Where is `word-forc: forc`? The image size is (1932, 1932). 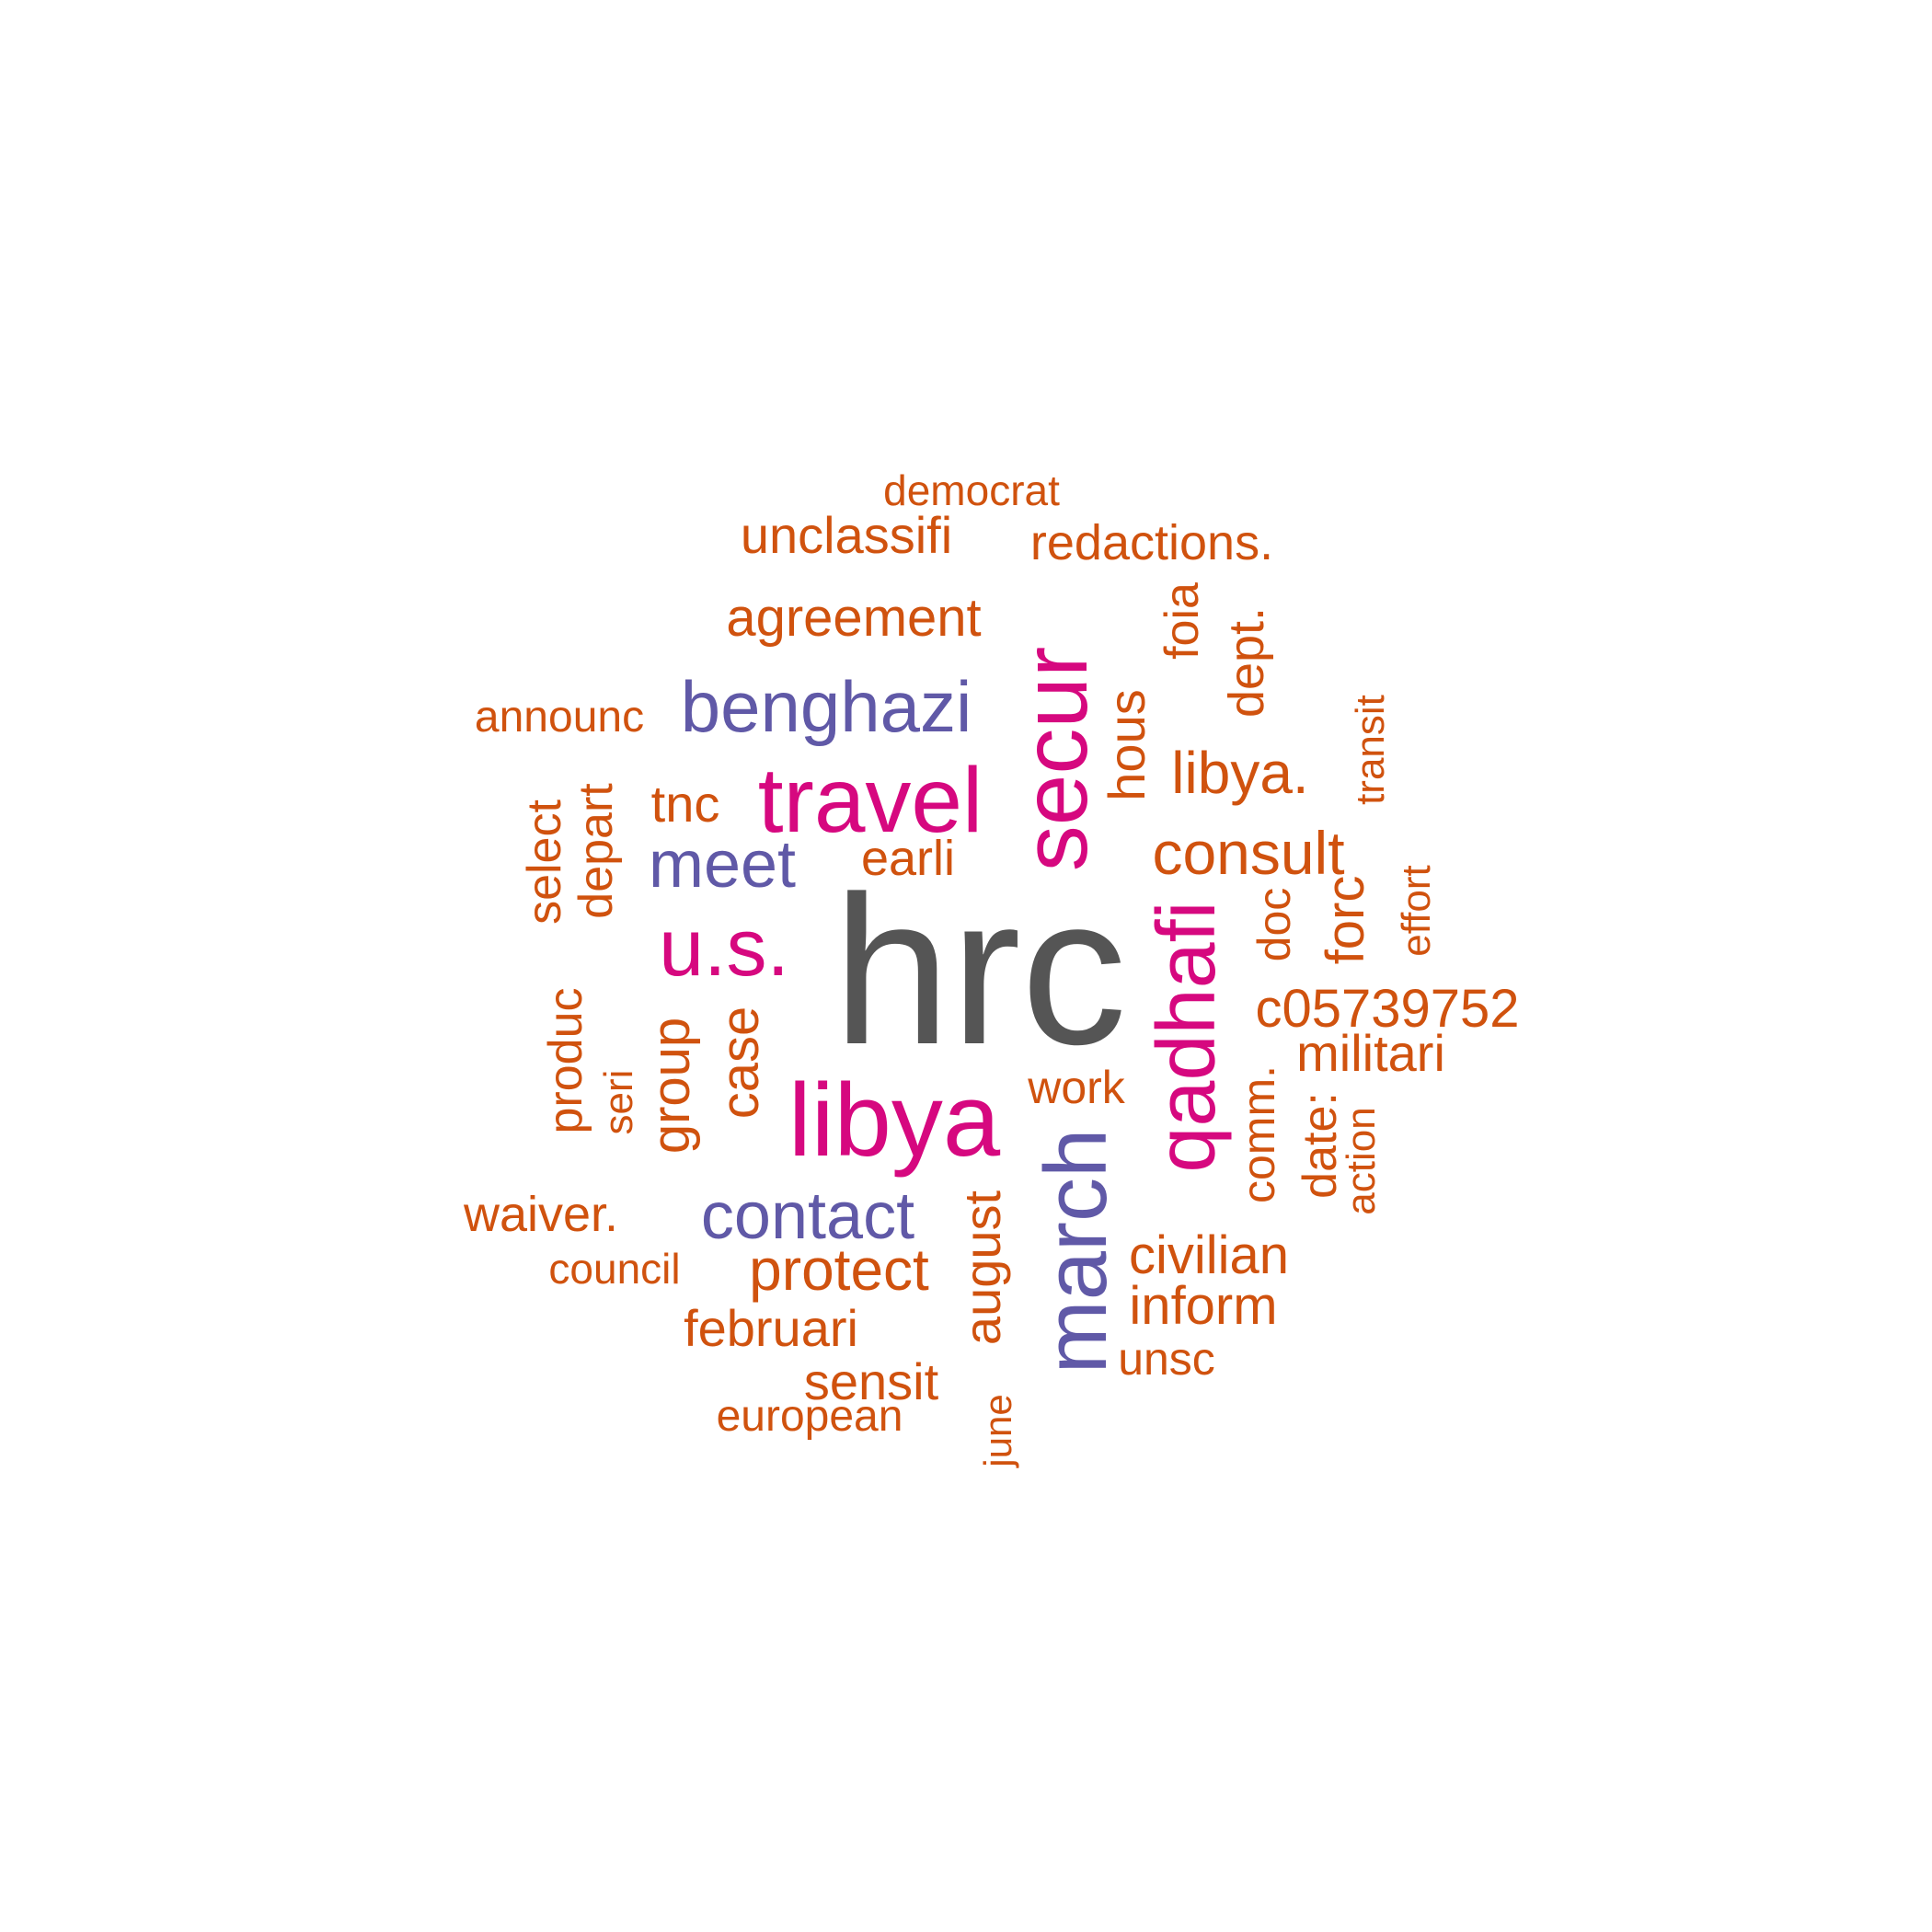
word-forc: forc is located at coordinates (1345, 920).